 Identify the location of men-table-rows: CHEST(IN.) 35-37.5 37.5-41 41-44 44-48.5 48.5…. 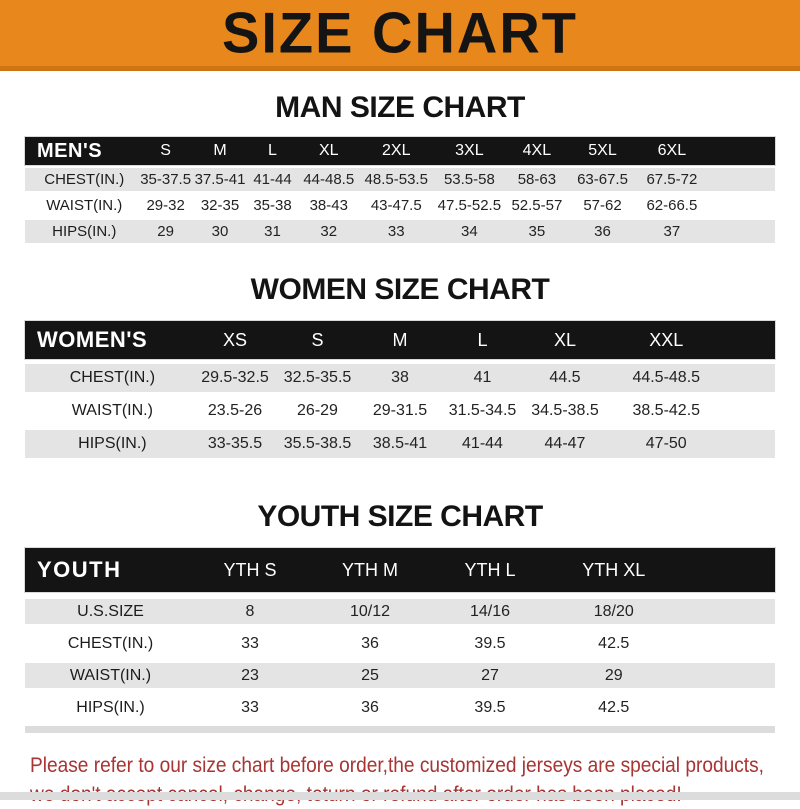
(400, 205).